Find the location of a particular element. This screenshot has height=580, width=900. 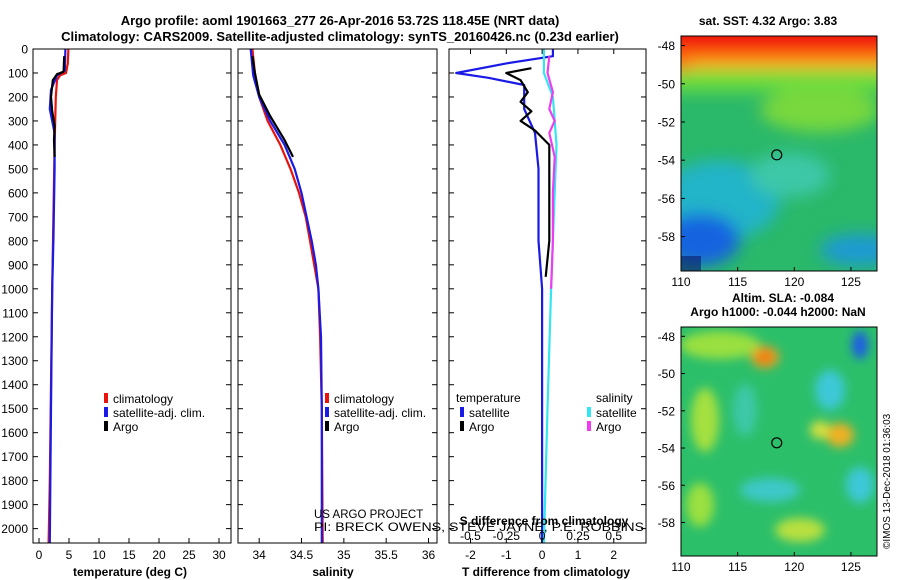

legend-label-satellite: satellite-adj. clim. is located at coordinates (380, 413).